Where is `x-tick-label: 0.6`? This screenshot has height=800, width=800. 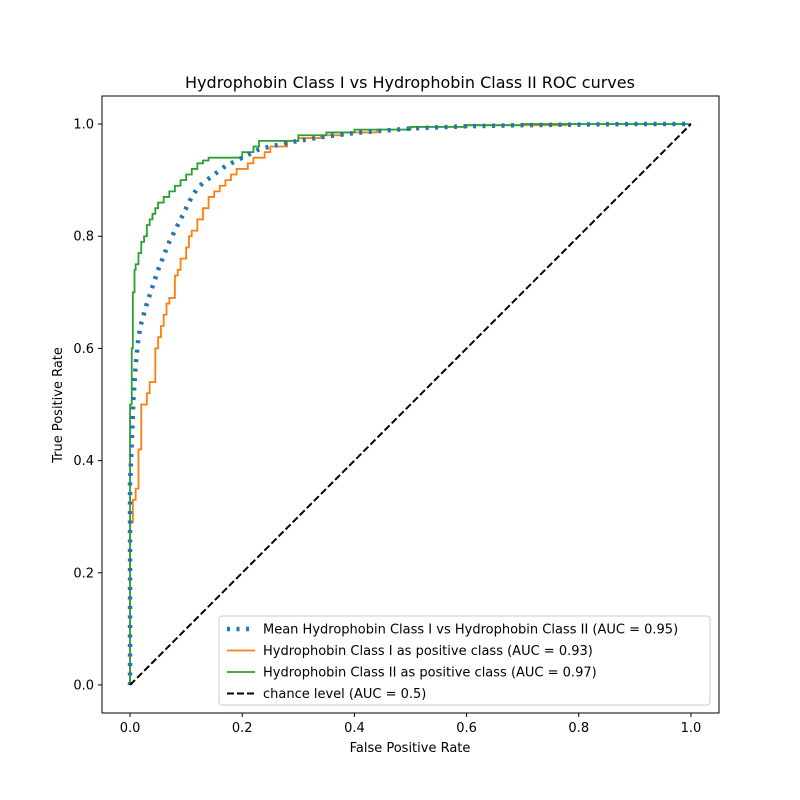 x-tick-label: 0.6 is located at coordinates (466, 728).